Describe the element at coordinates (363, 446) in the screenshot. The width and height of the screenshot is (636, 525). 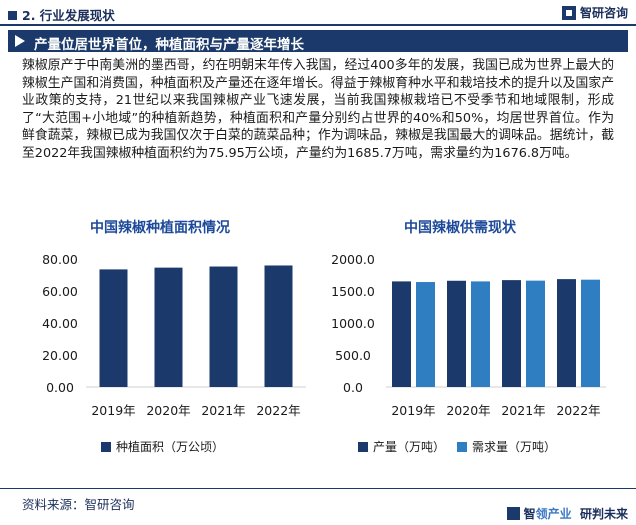
I see `legend-swatch-output` at that location.